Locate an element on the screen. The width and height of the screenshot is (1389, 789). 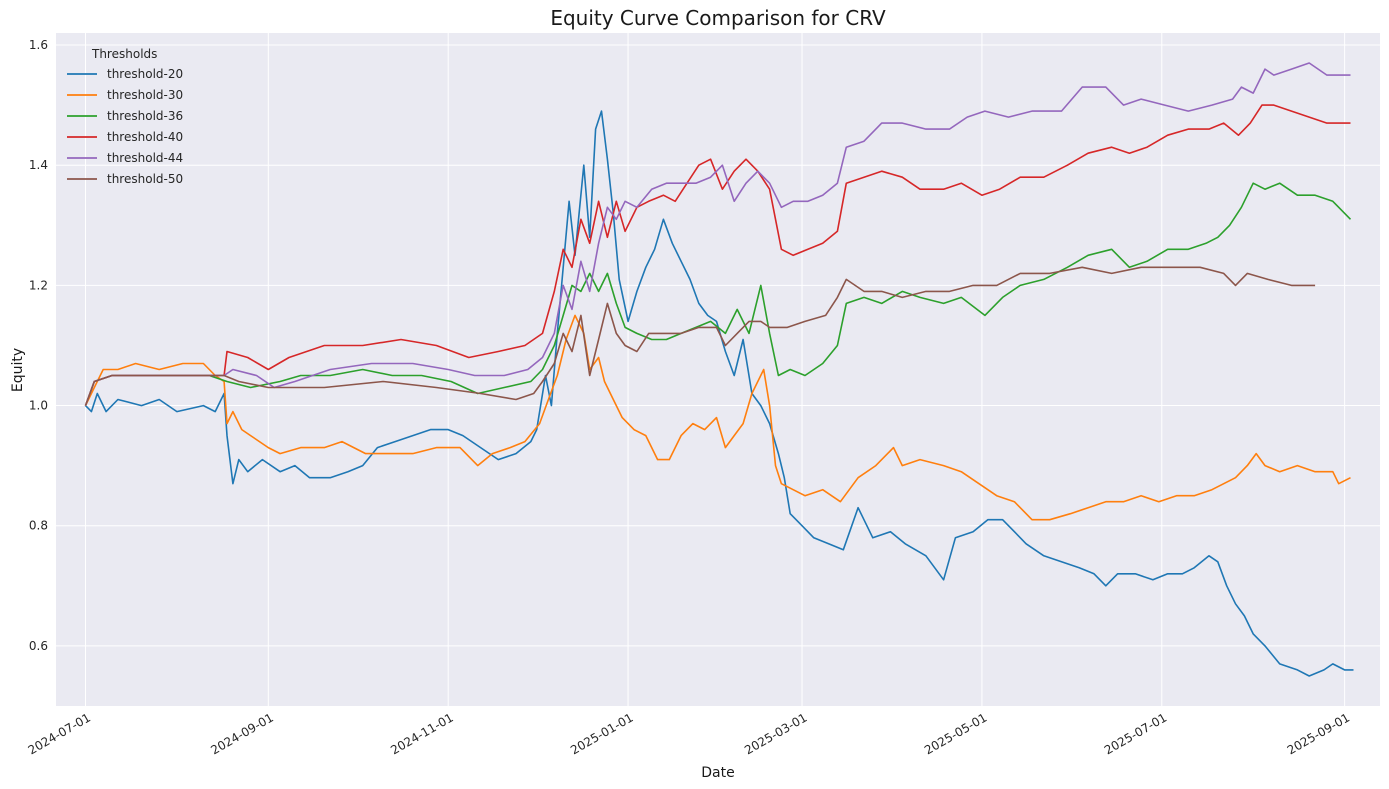
x-tick-label: 2024-07-01 is located at coordinates (59, 733).